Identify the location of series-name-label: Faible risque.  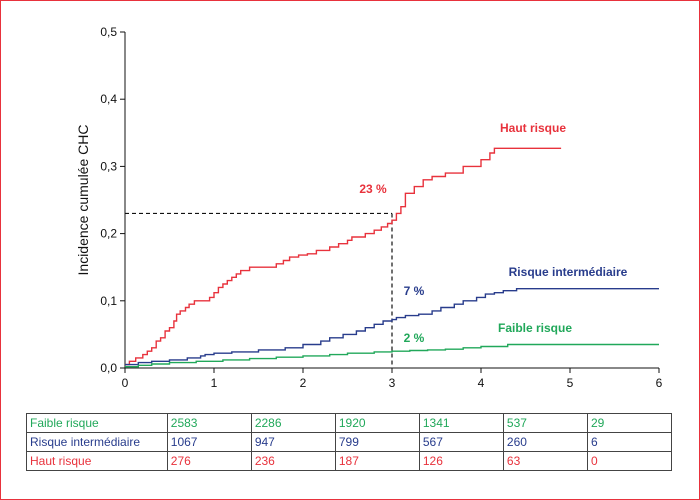
(535, 328).